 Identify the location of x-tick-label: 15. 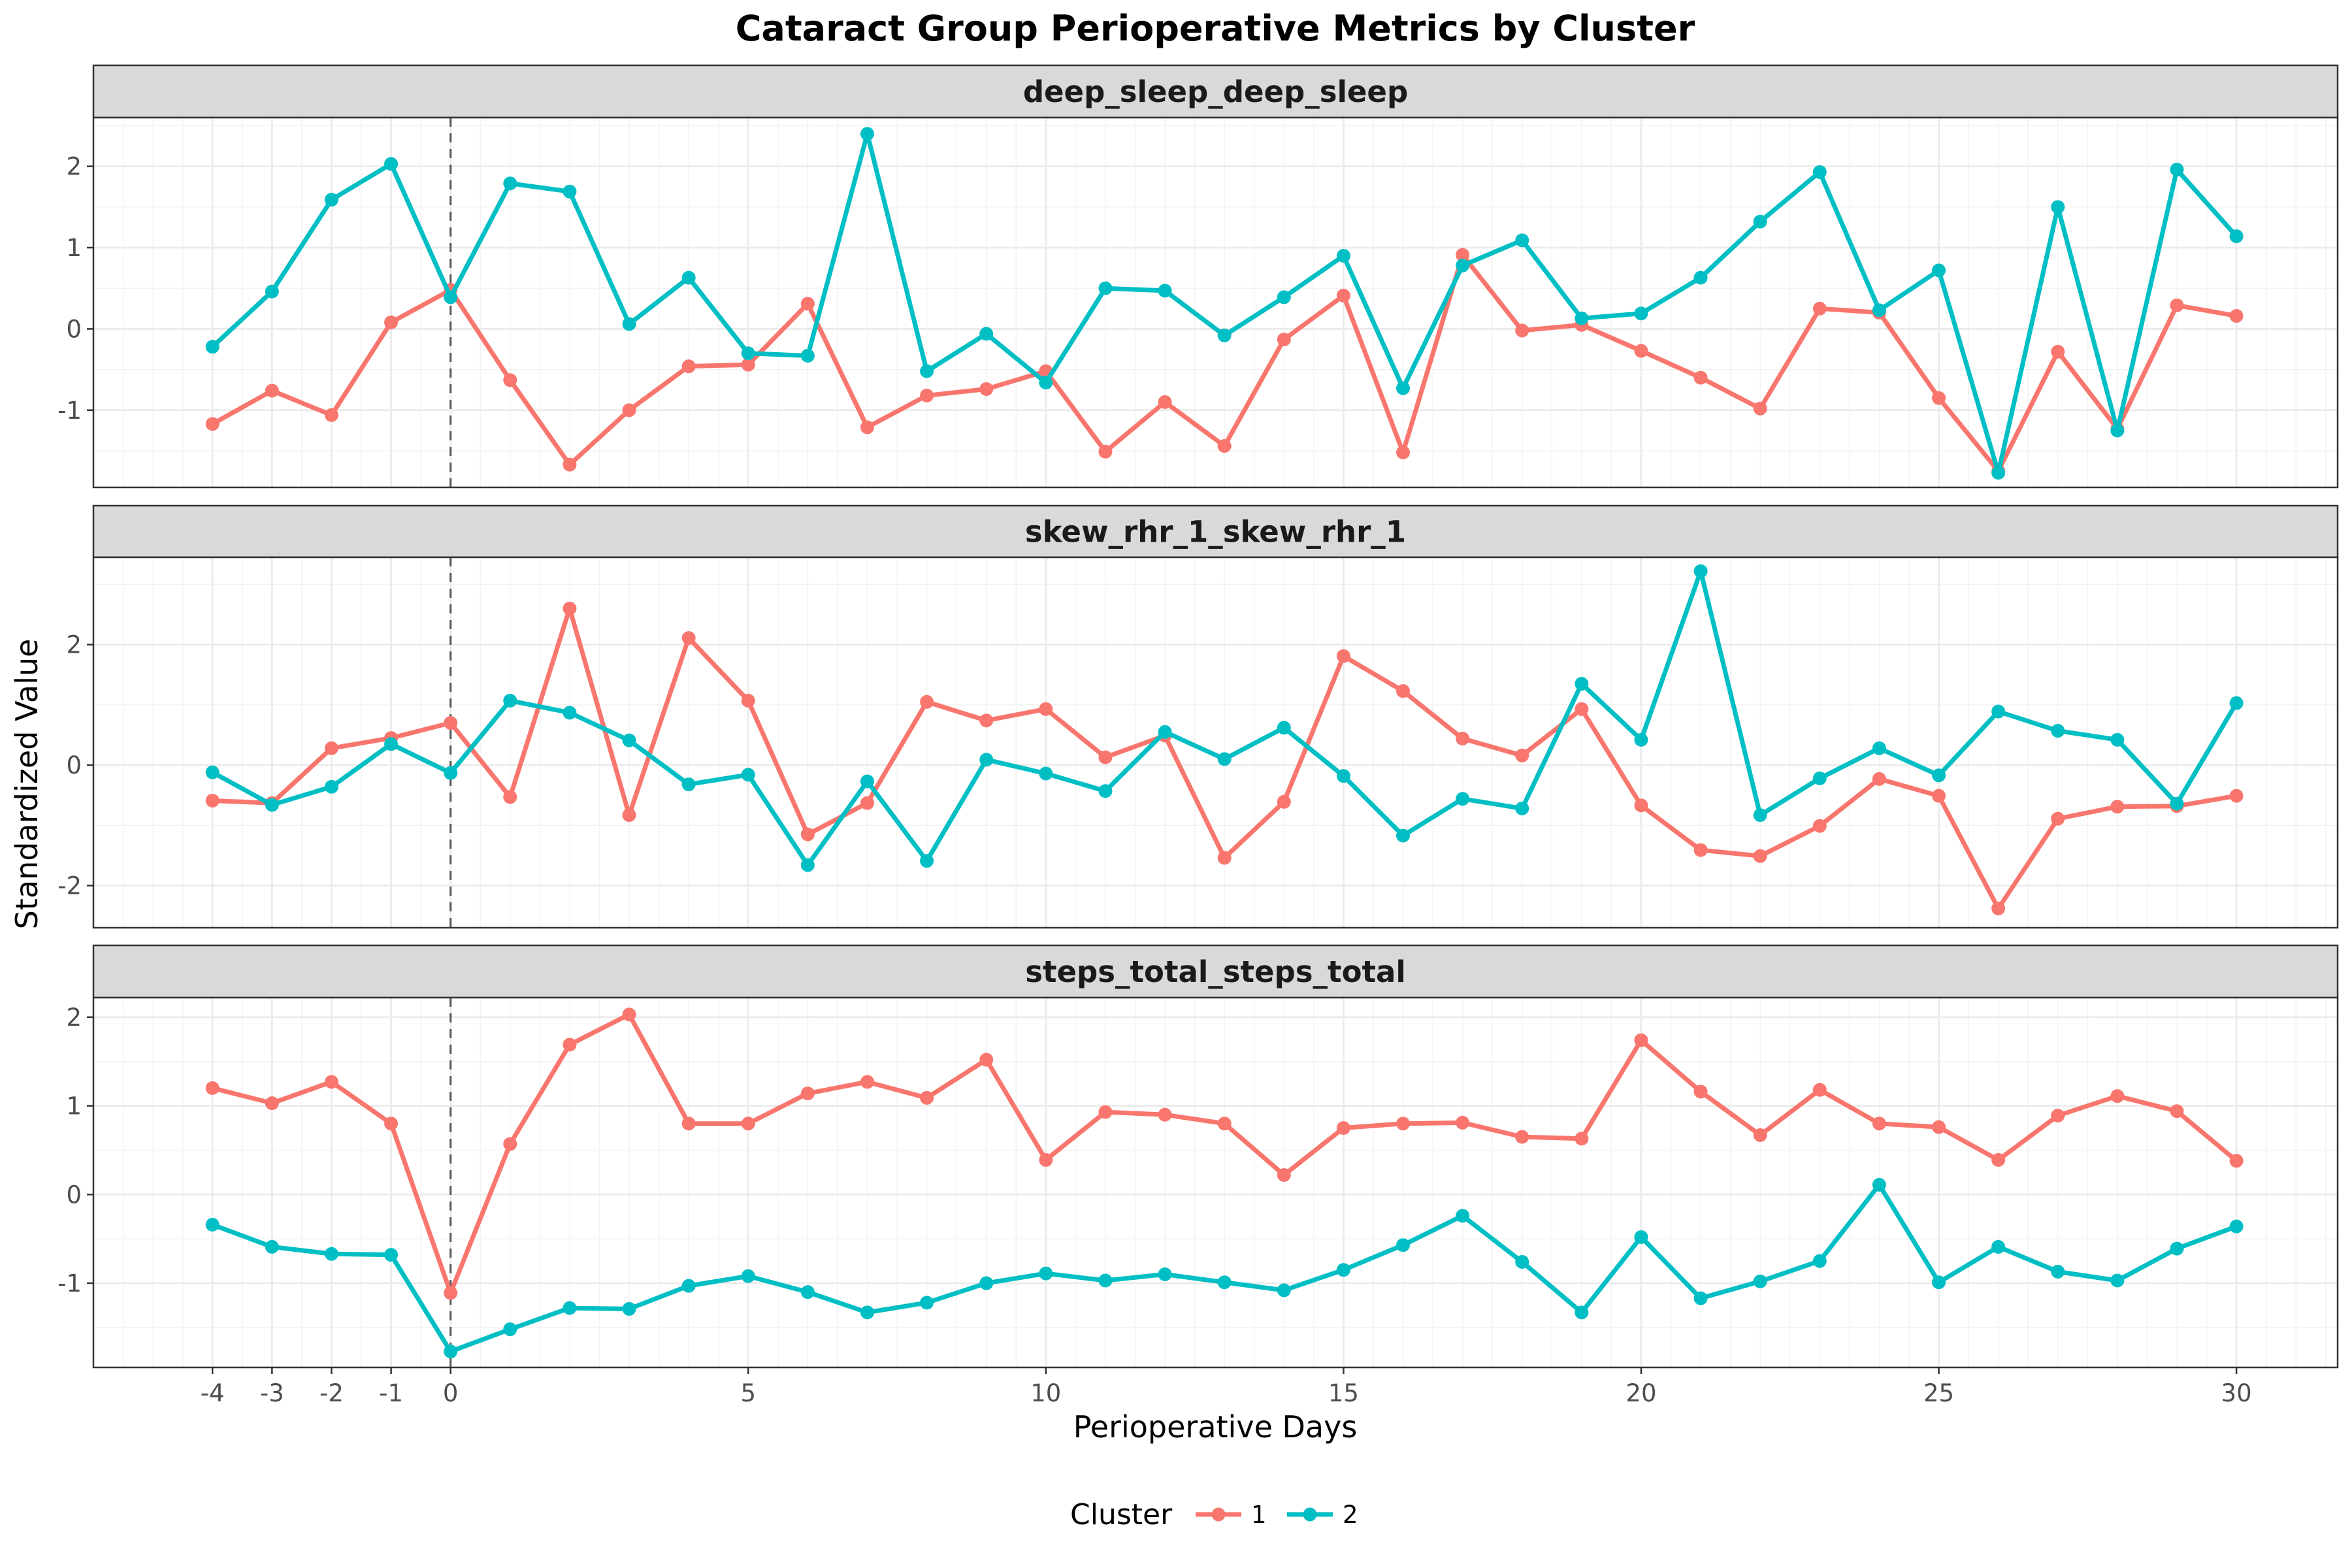
(1343, 1393).